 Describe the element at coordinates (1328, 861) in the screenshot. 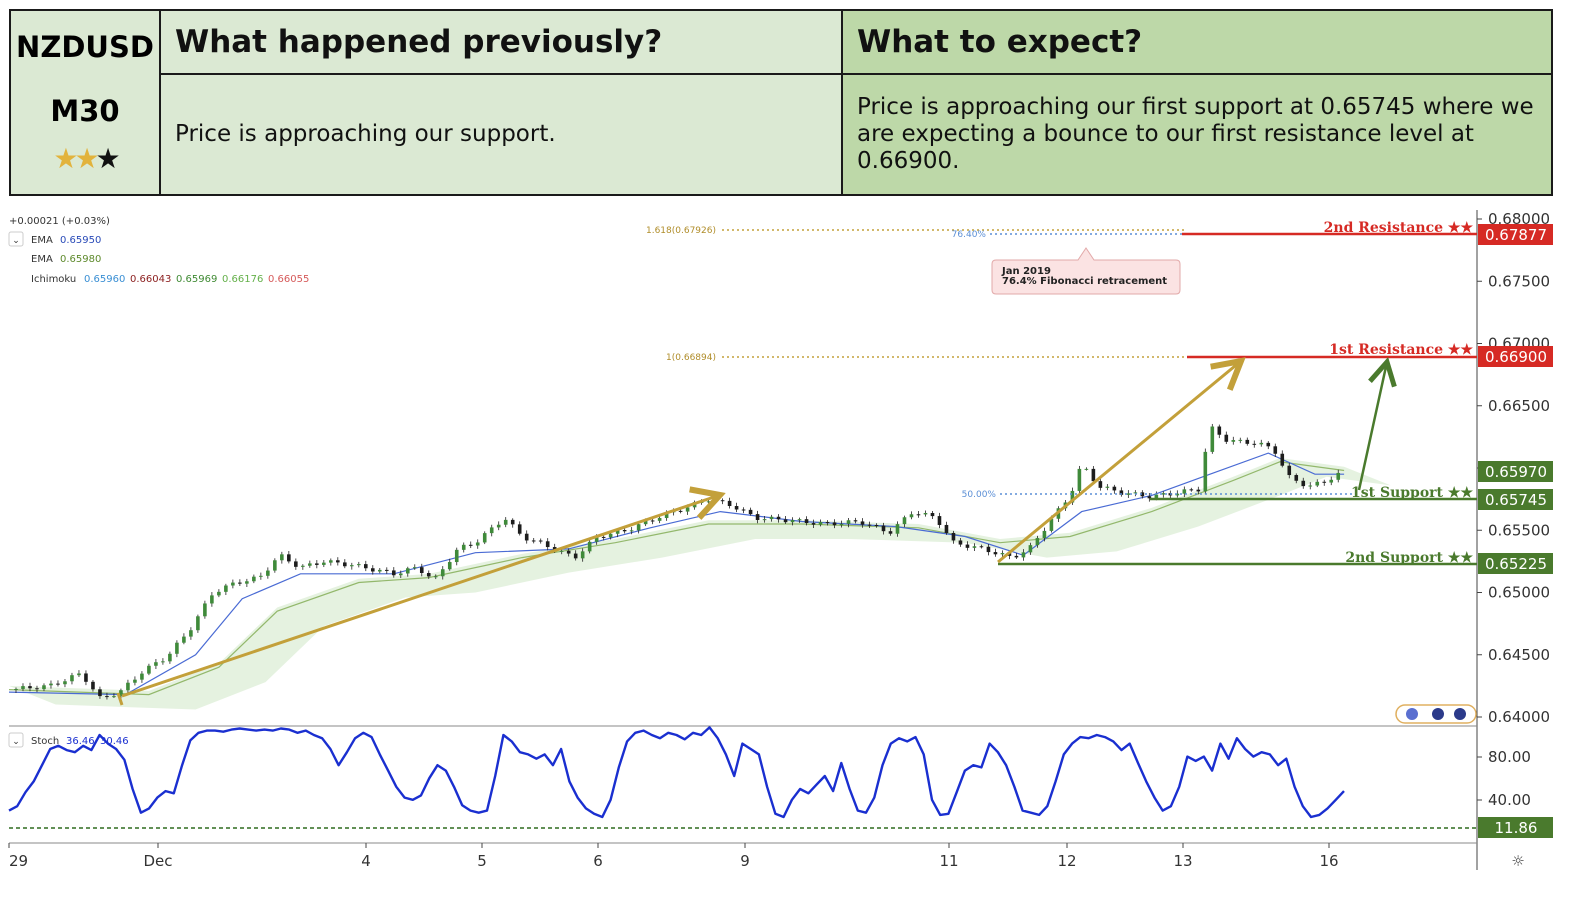

I see `time-tick-label: 16` at that location.